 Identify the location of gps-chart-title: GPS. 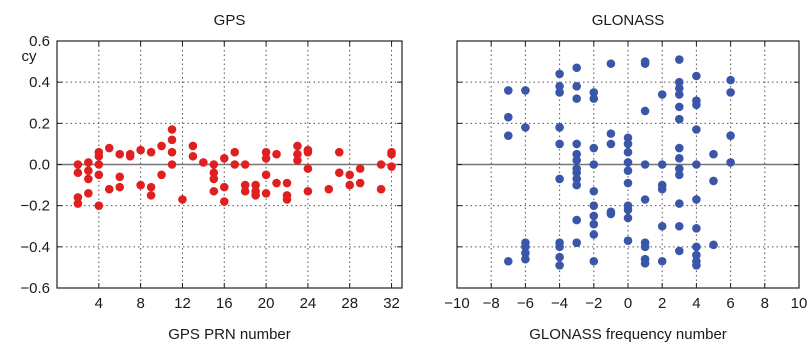
(230, 20).